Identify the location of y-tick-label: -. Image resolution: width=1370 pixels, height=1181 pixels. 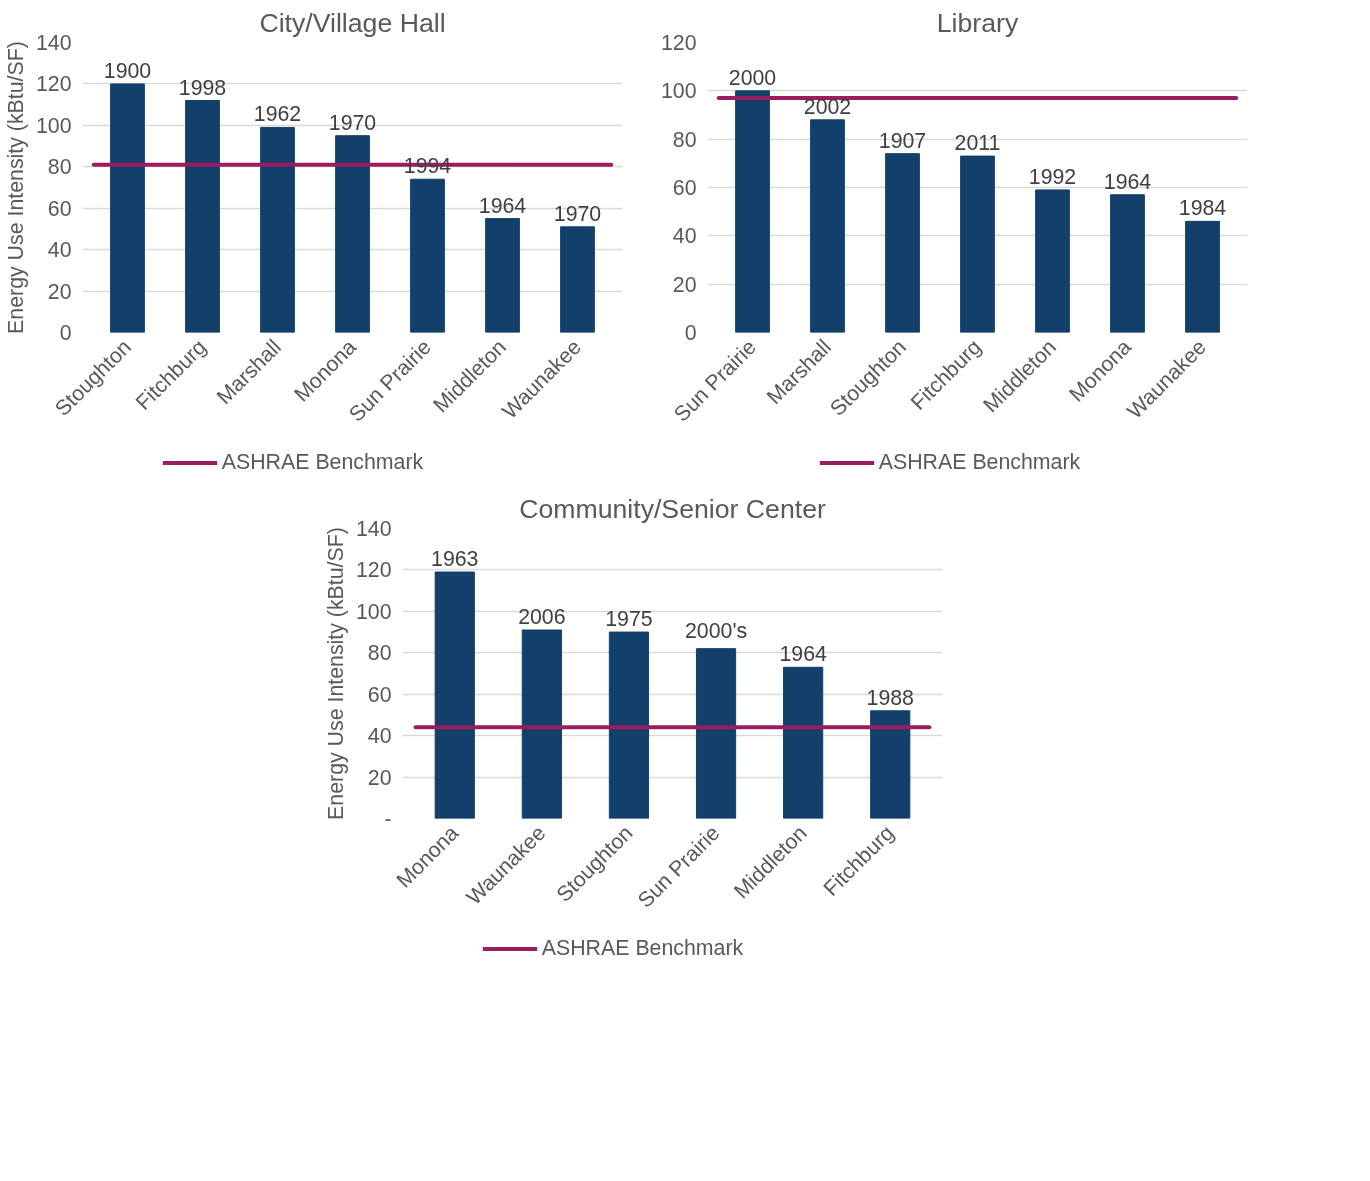
(388, 819).